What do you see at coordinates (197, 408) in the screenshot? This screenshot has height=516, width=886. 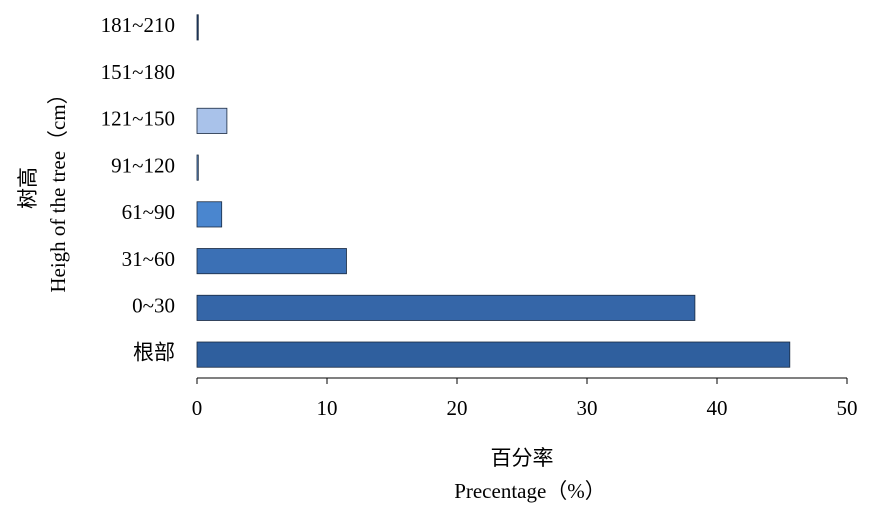 I see `x-tick-label: 0` at bounding box center [197, 408].